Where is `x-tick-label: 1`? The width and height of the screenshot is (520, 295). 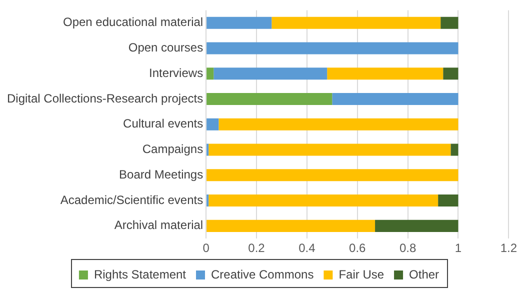
x-tick-label: 1 is located at coordinates (458, 248).